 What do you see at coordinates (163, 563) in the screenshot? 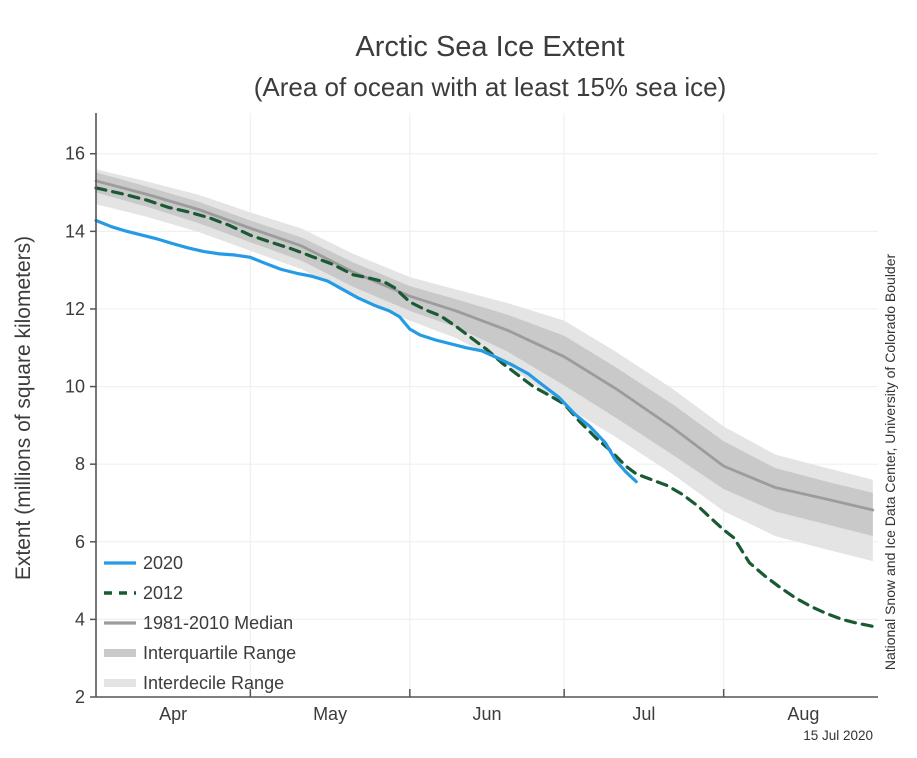
I see `legend-label: 2020` at bounding box center [163, 563].